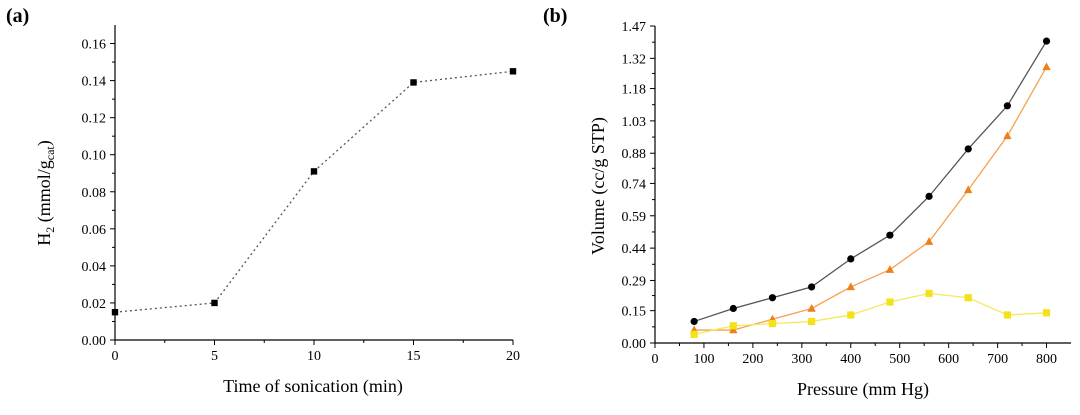 The height and width of the screenshot is (415, 1080). Describe the element at coordinates (115, 356) in the screenshot. I see `chart-a-x-tick-label: 0` at that location.